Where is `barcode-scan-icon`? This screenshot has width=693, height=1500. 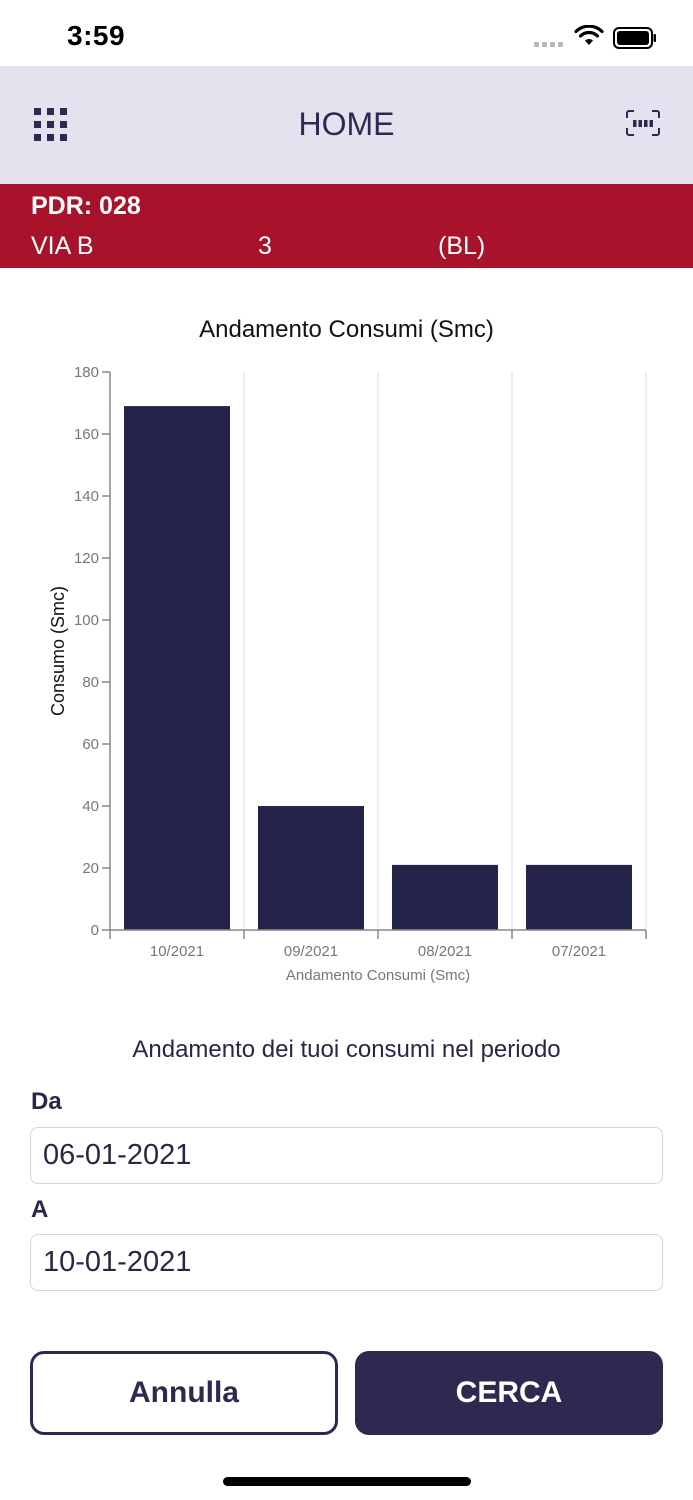
barcode-scan-icon is located at coordinates (643, 123).